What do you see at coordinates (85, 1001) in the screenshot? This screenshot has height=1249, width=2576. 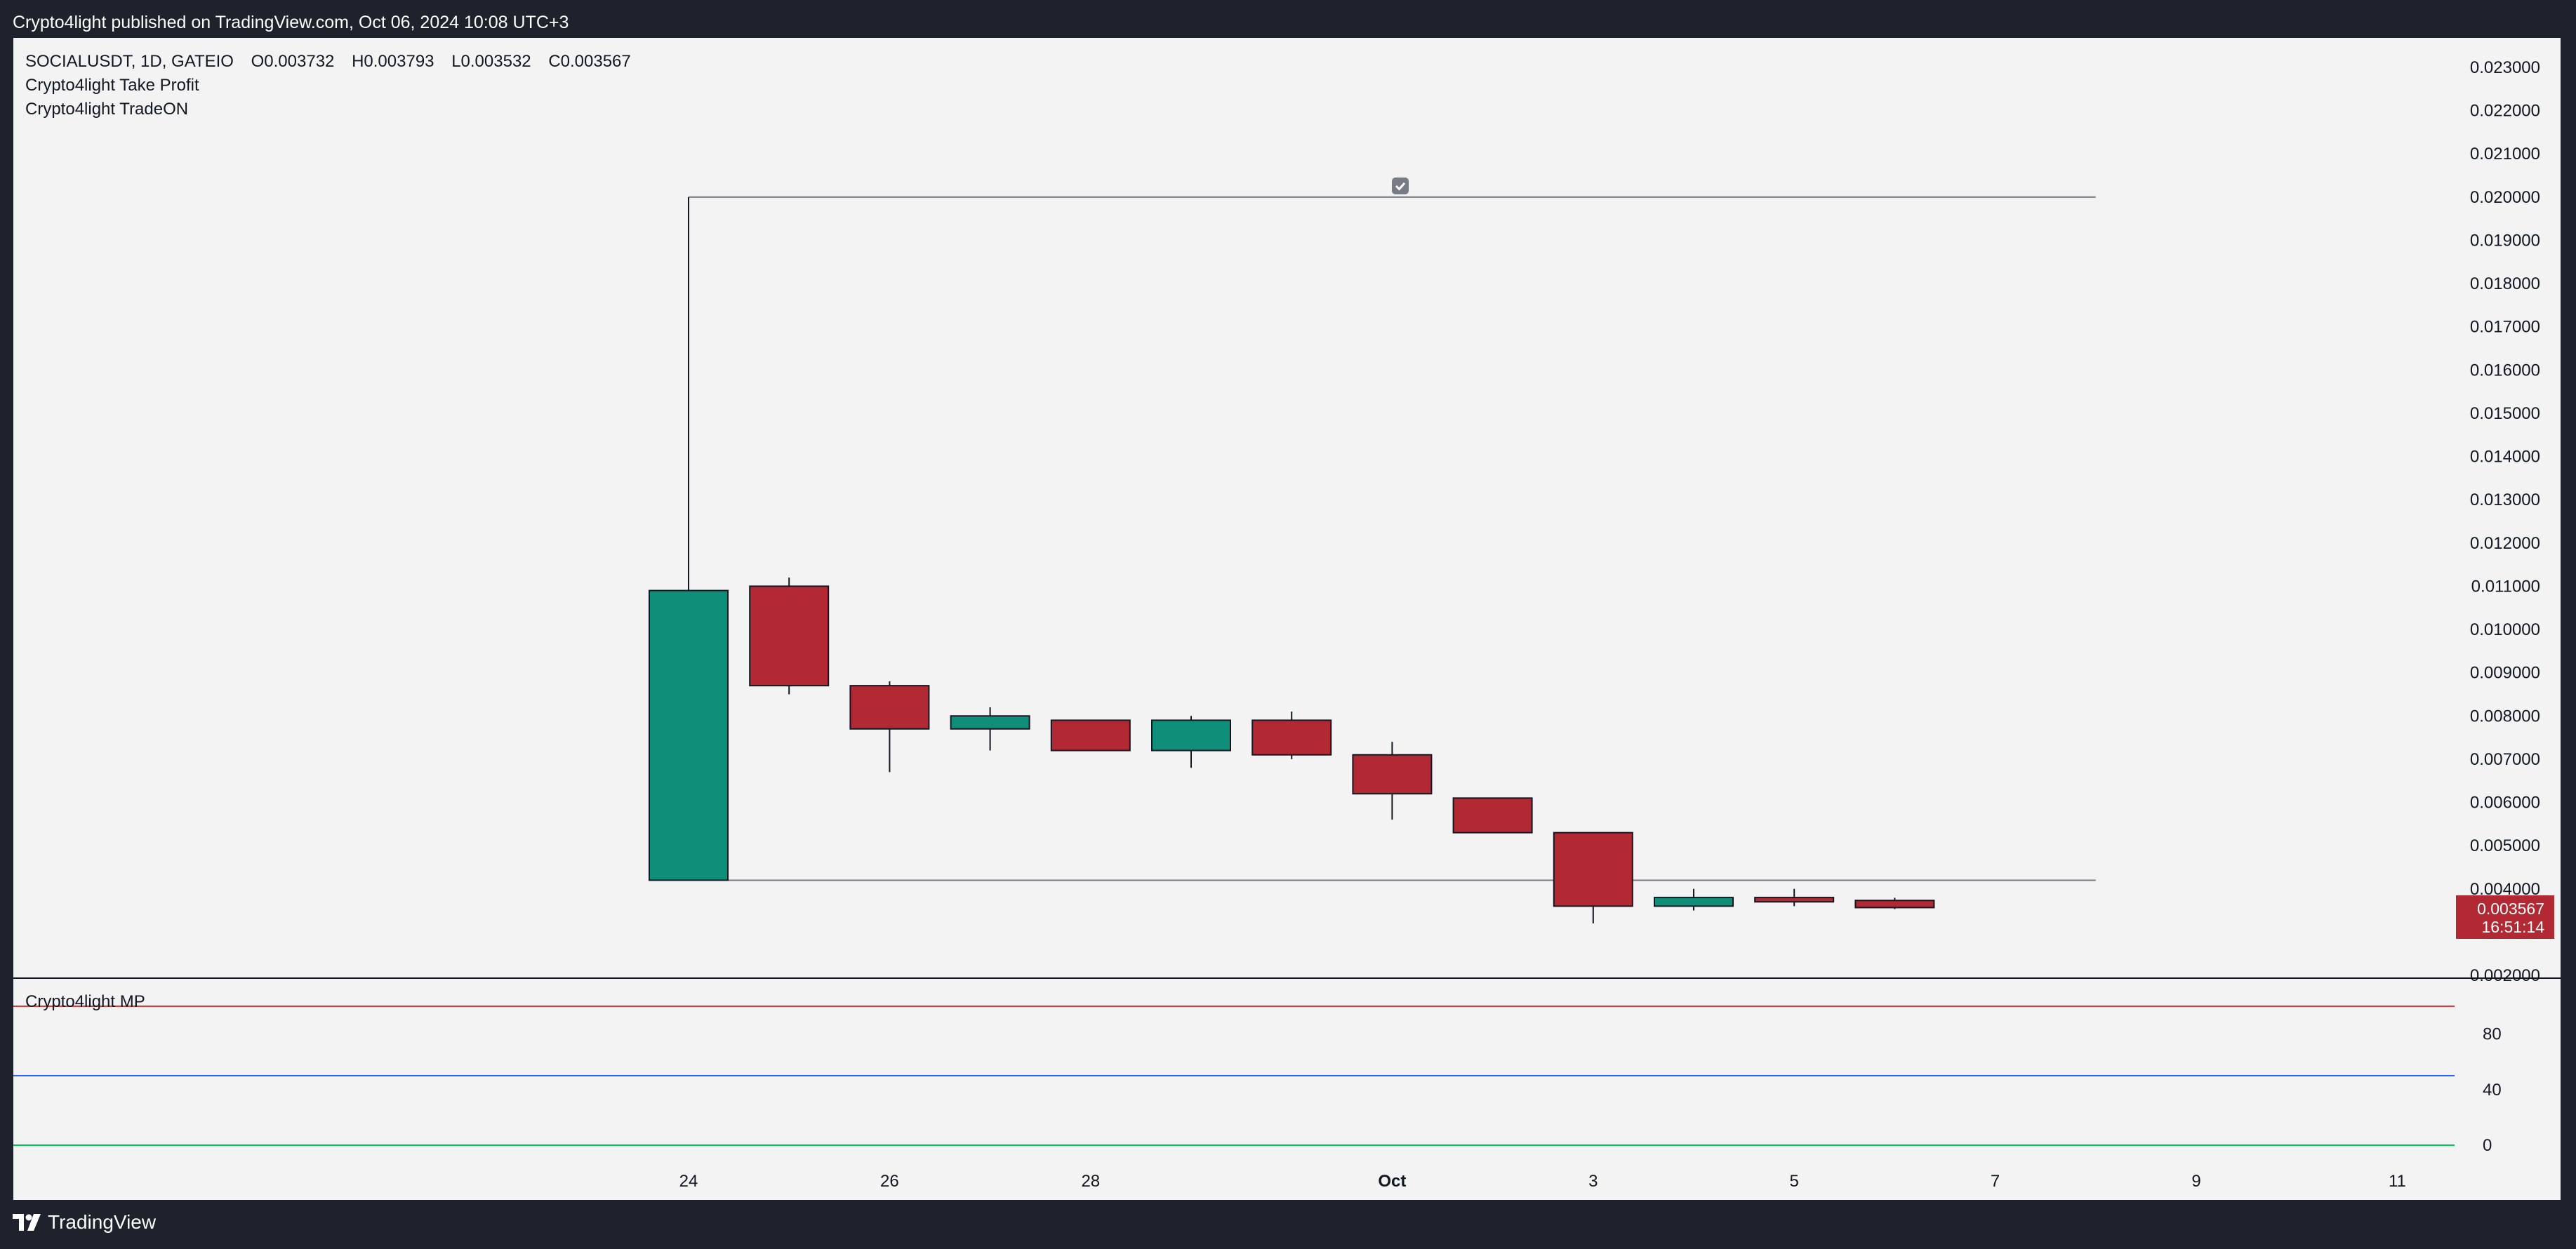 I see `oscillator-label: Crypto4light MP` at bounding box center [85, 1001].